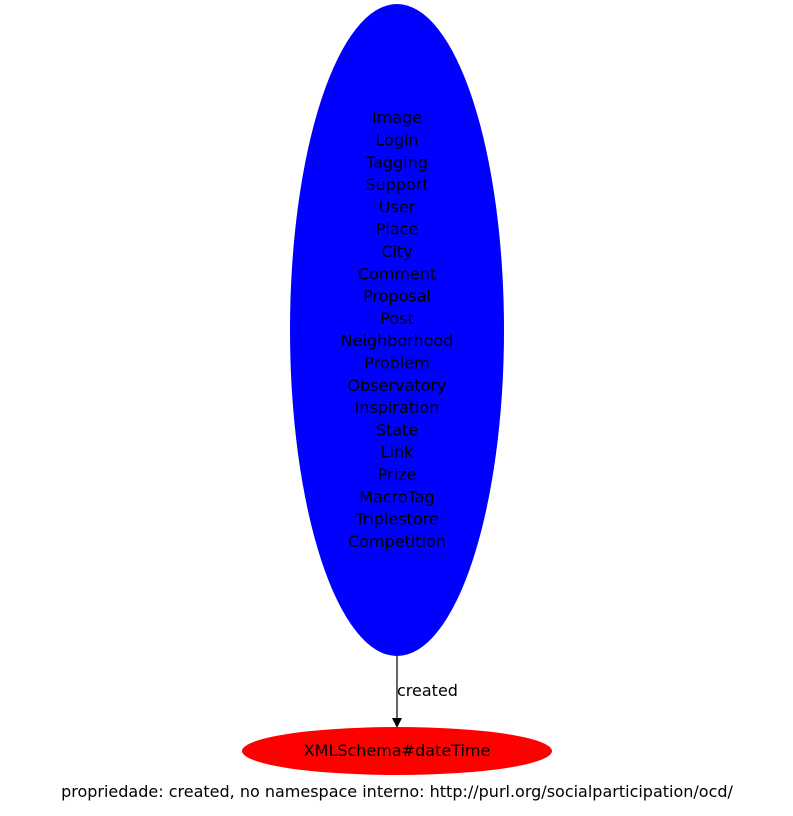 This screenshot has width=793, height=816. I want to click on source-node-label: Support, so click(396, 184).